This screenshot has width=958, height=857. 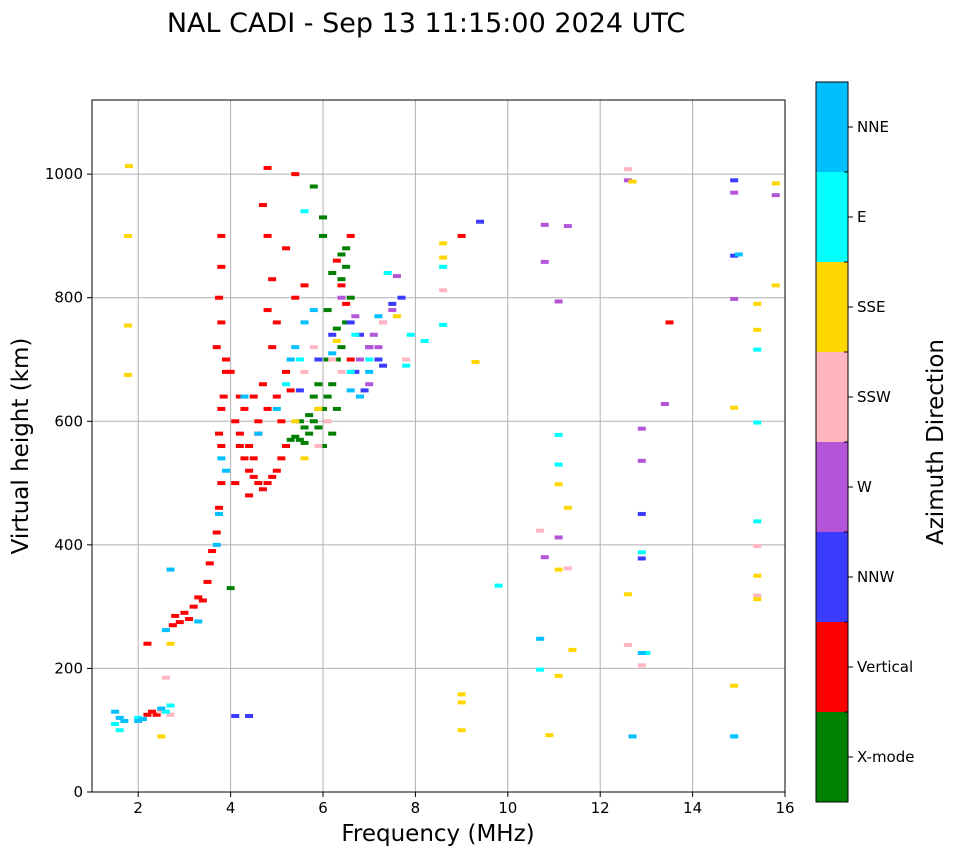 What do you see at coordinates (231, 808) in the screenshot?
I see `x-tick-label: 4` at bounding box center [231, 808].